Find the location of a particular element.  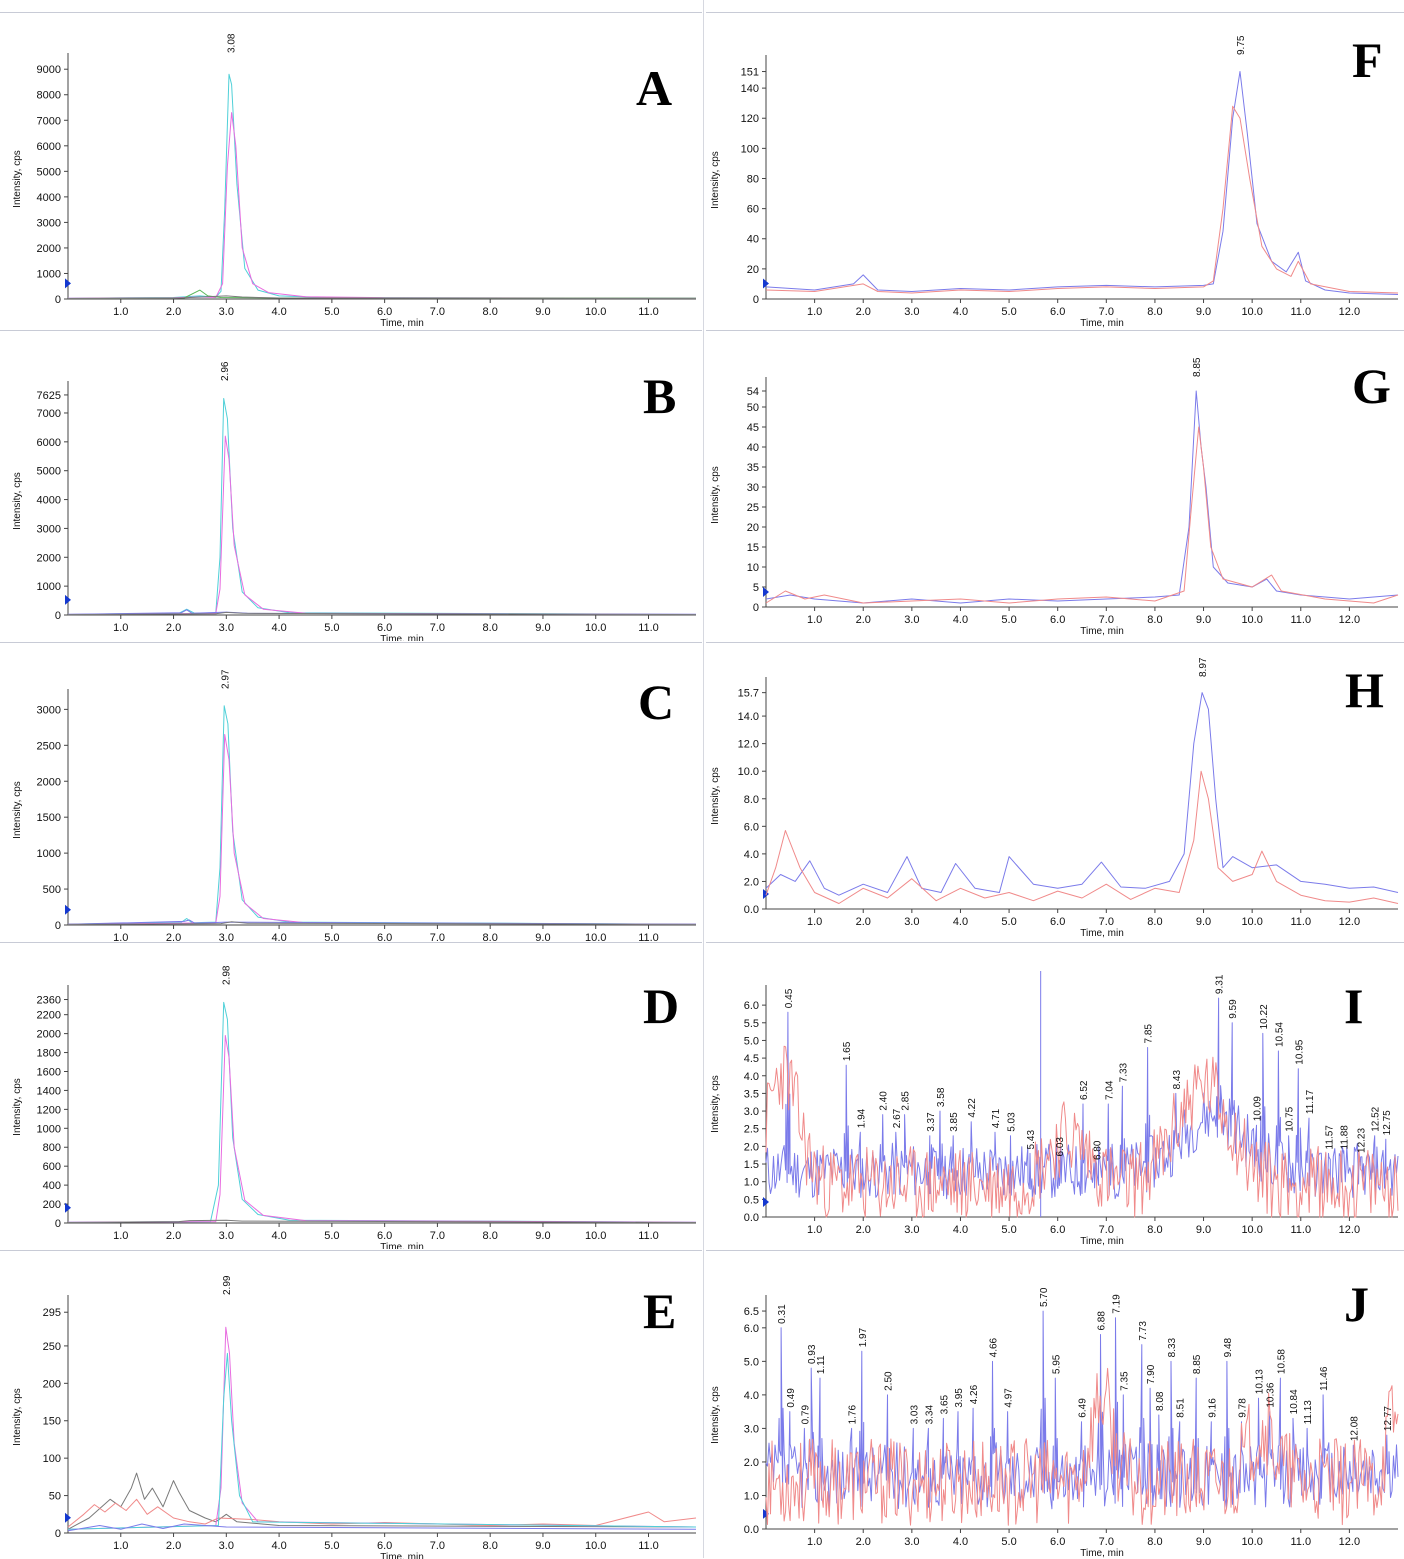

y-tick-label: 200 is located at coordinates (52, 1384).